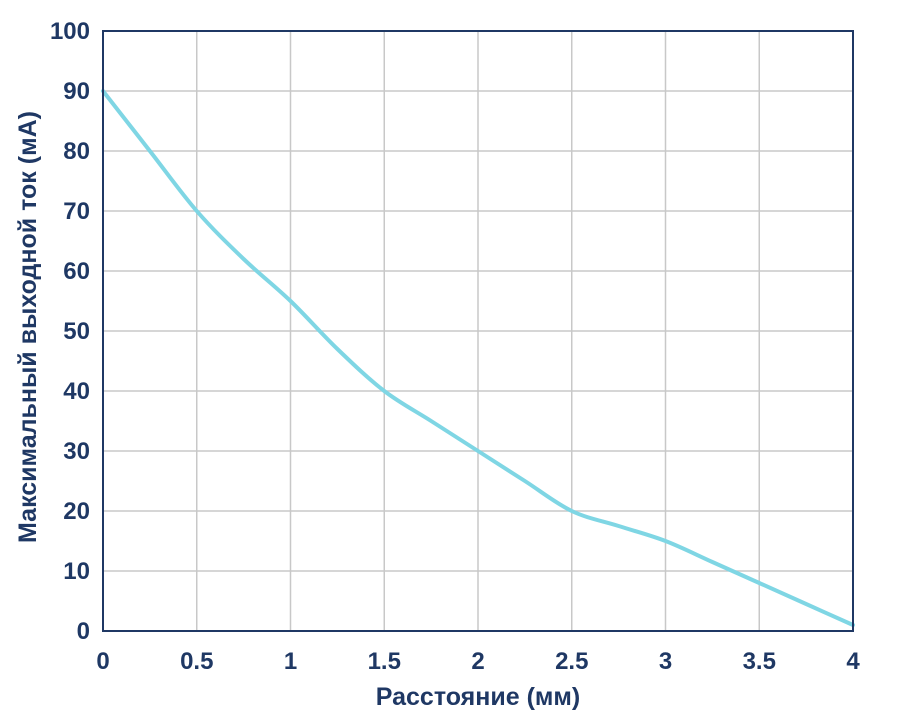 The width and height of the screenshot is (919, 724). I want to click on y-tick-label: 10, so click(76, 571).